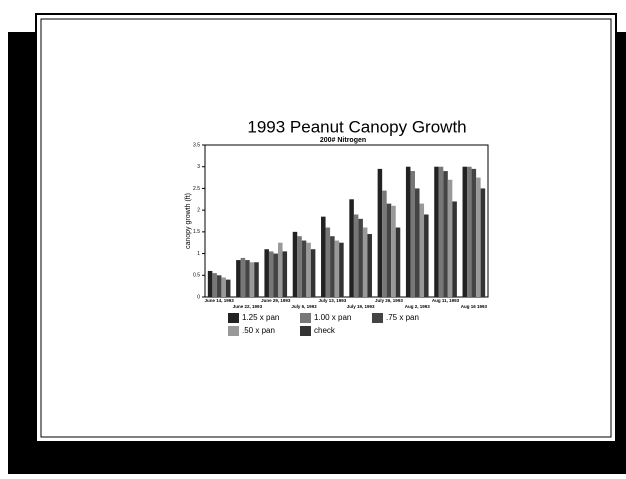  I want to click on y-tick-label: 0.5, so click(196, 276).